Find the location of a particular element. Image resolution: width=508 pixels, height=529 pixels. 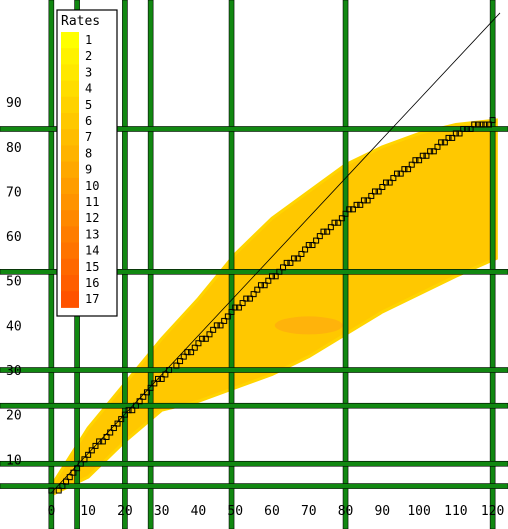

y-axis-ticks: 10 20 30 40 50 60 70 80 90 is located at coordinates (14, 282).